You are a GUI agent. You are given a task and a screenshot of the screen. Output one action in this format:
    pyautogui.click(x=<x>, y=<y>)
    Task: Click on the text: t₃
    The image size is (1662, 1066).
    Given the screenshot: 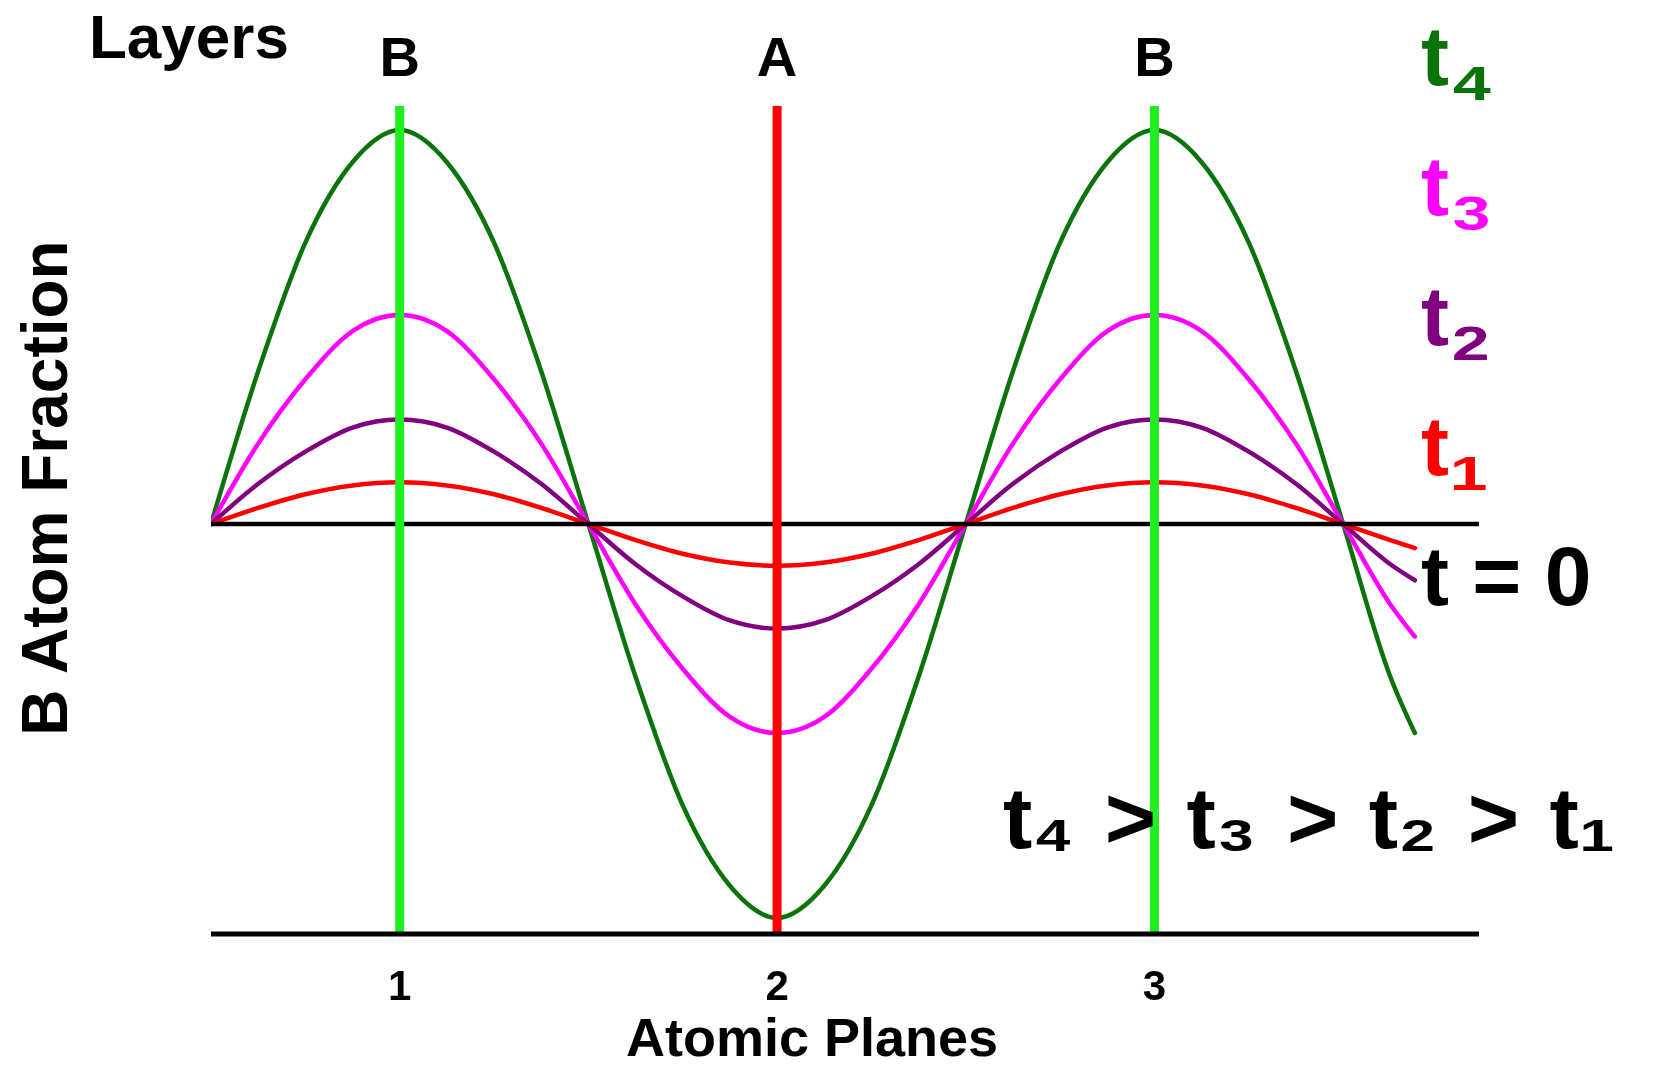 What is the action you would take?
    pyautogui.click(x=1457, y=193)
    